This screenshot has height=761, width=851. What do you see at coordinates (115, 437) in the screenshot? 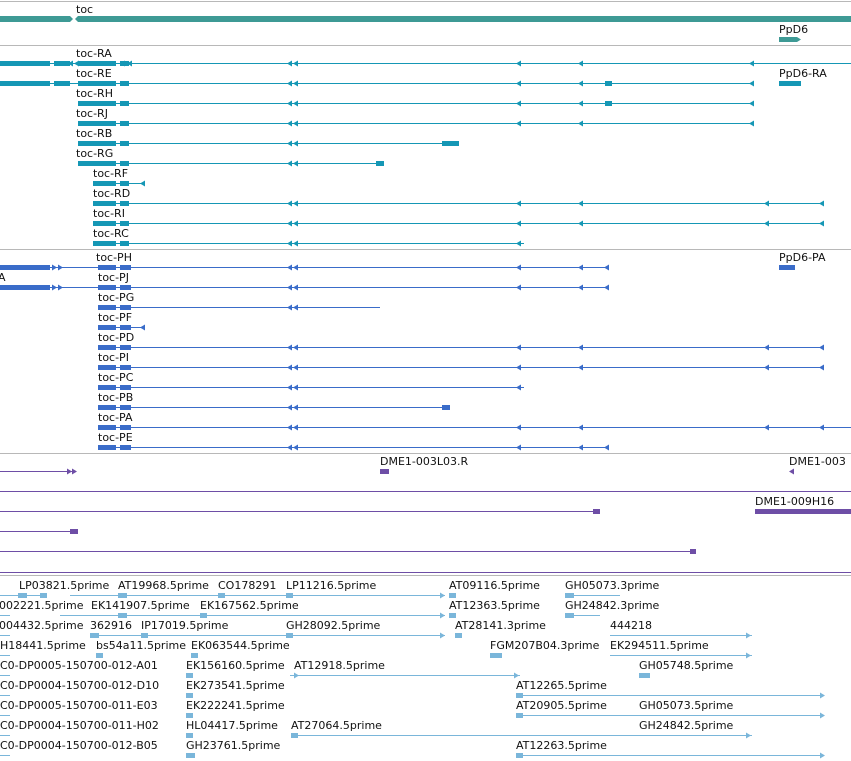
I see `feature-label: toc-PE` at bounding box center [115, 437].